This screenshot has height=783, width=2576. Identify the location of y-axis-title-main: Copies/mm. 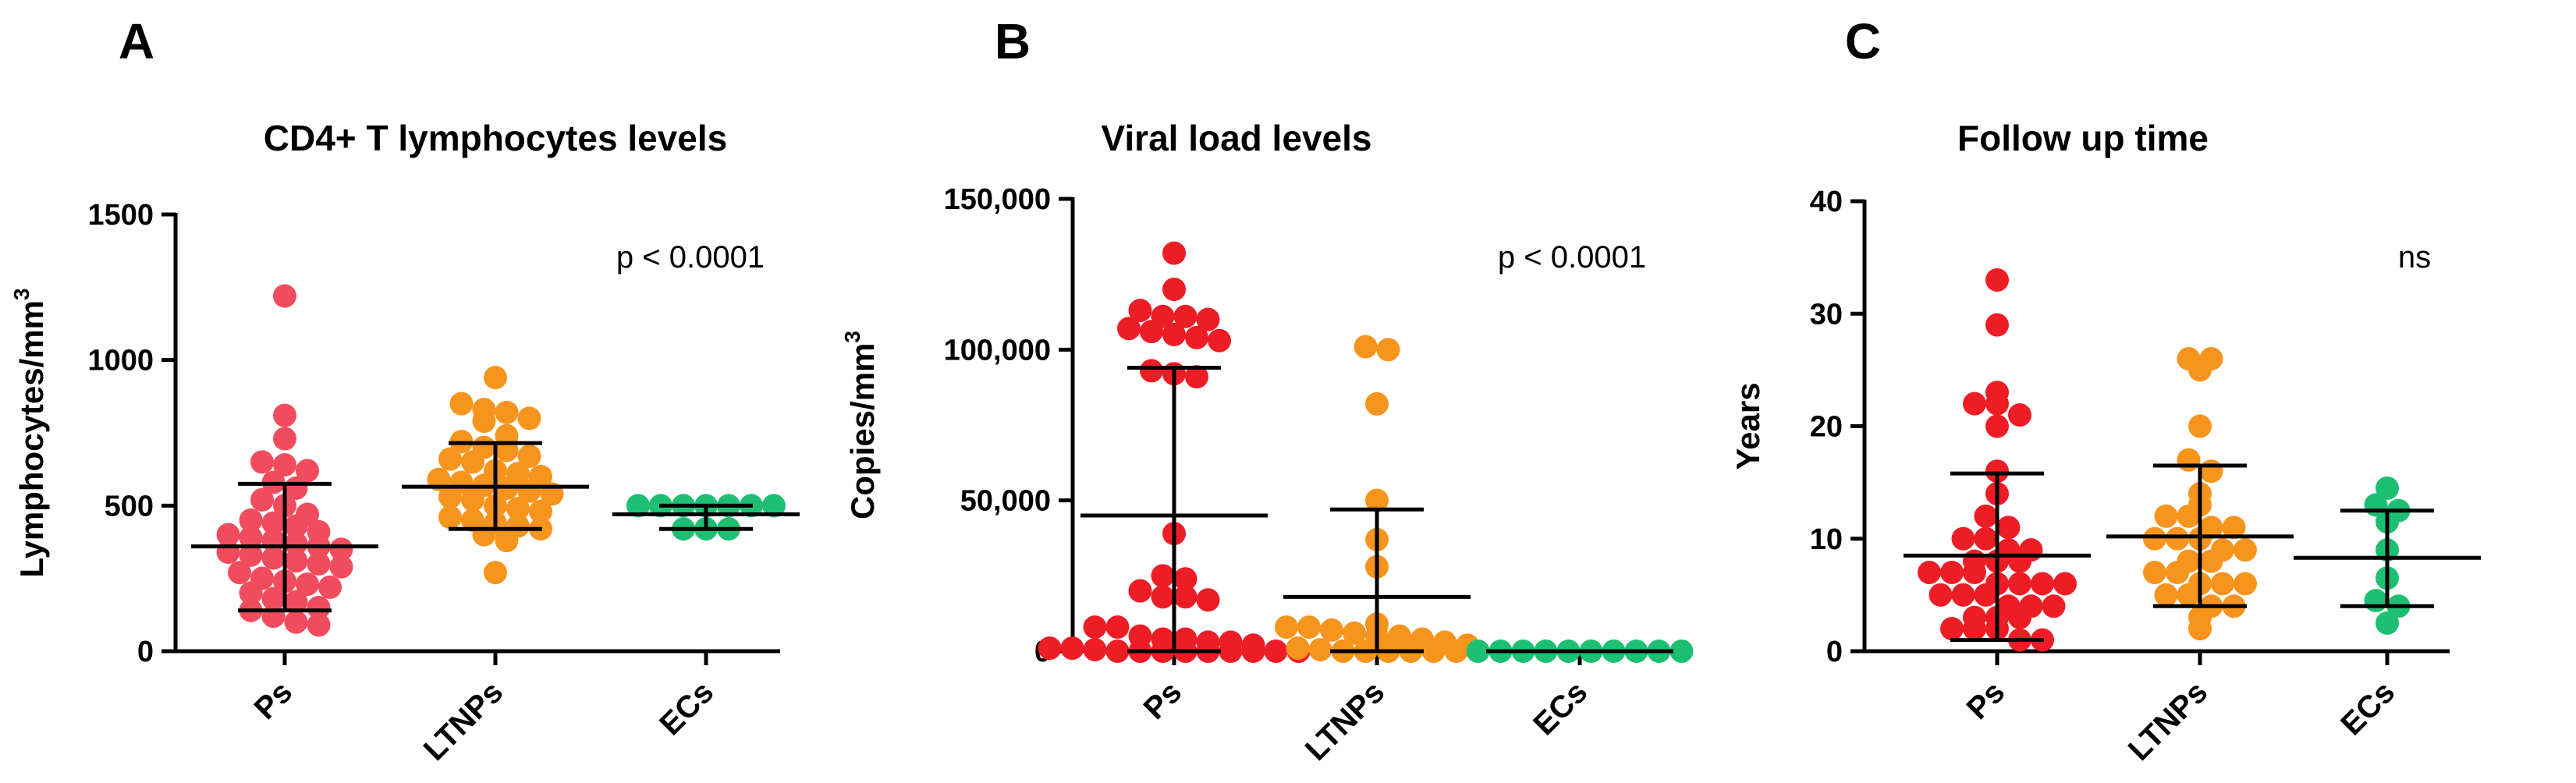
(862, 431).